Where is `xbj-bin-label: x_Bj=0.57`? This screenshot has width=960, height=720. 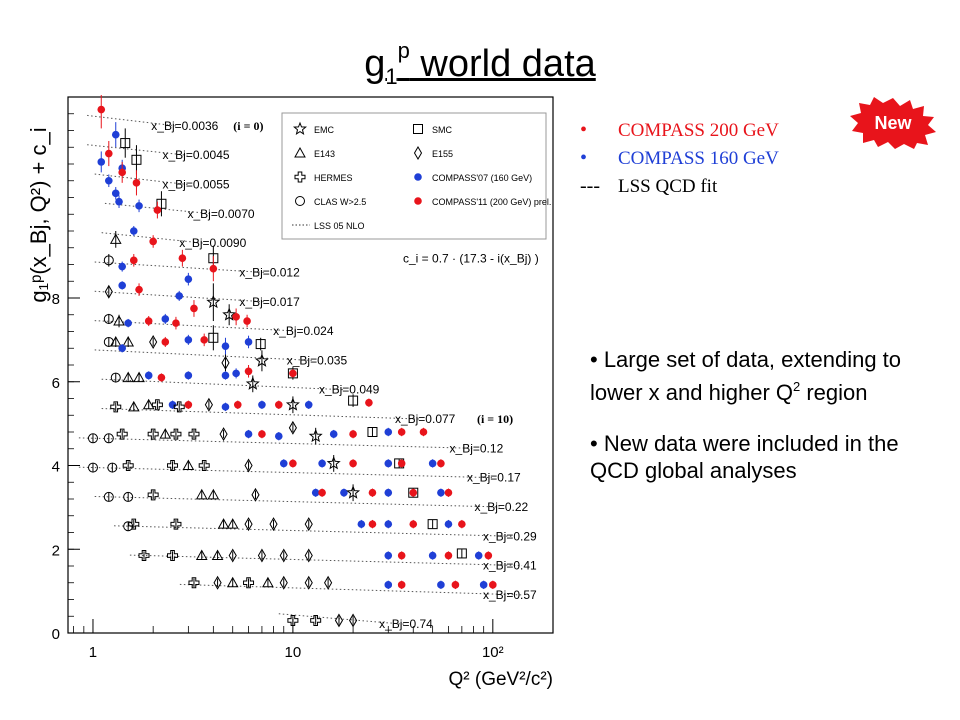
xbj-bin-label: x_Bj=0.57 is located at coordinates (510, 595).